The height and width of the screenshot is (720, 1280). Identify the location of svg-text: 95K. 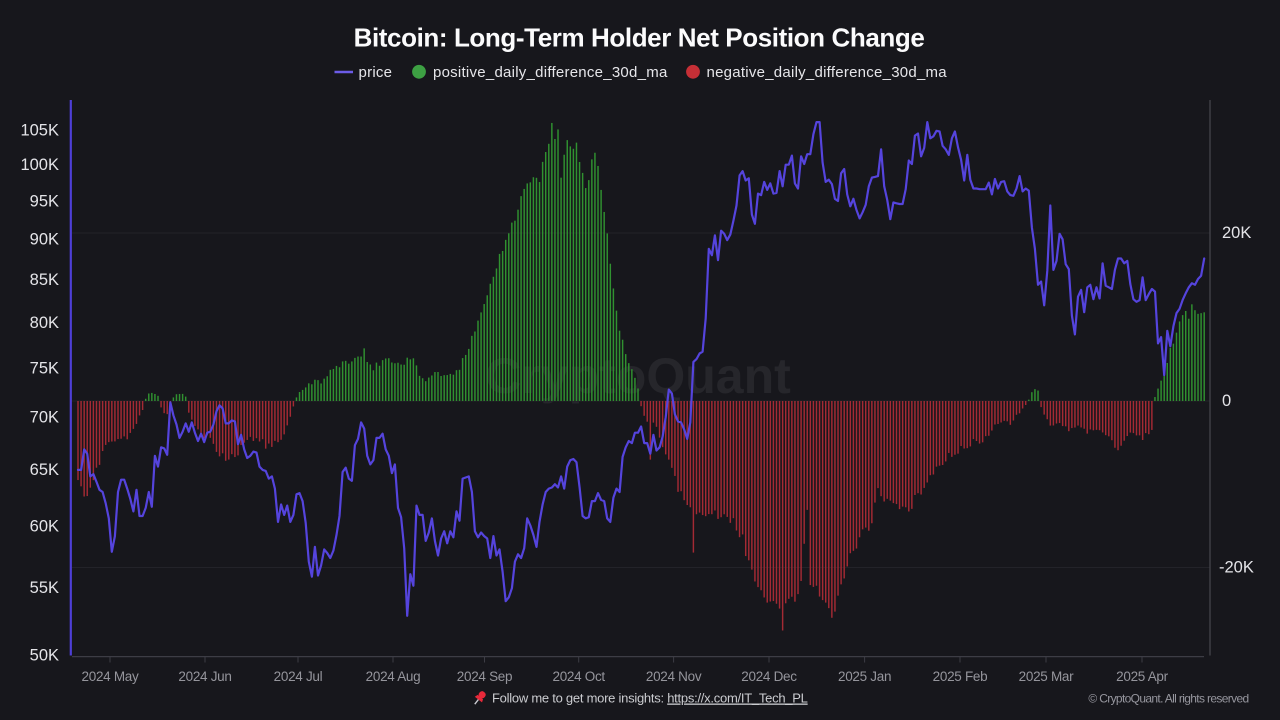
(44, 202).